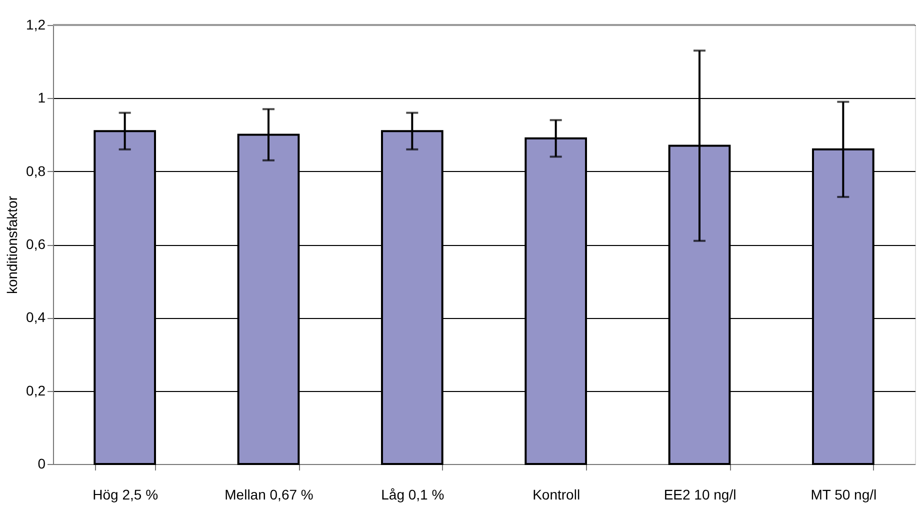  Describe the element at coordinates (556, 494) in the screenshot. I see `x-tick-label: Kontroll` at that location.